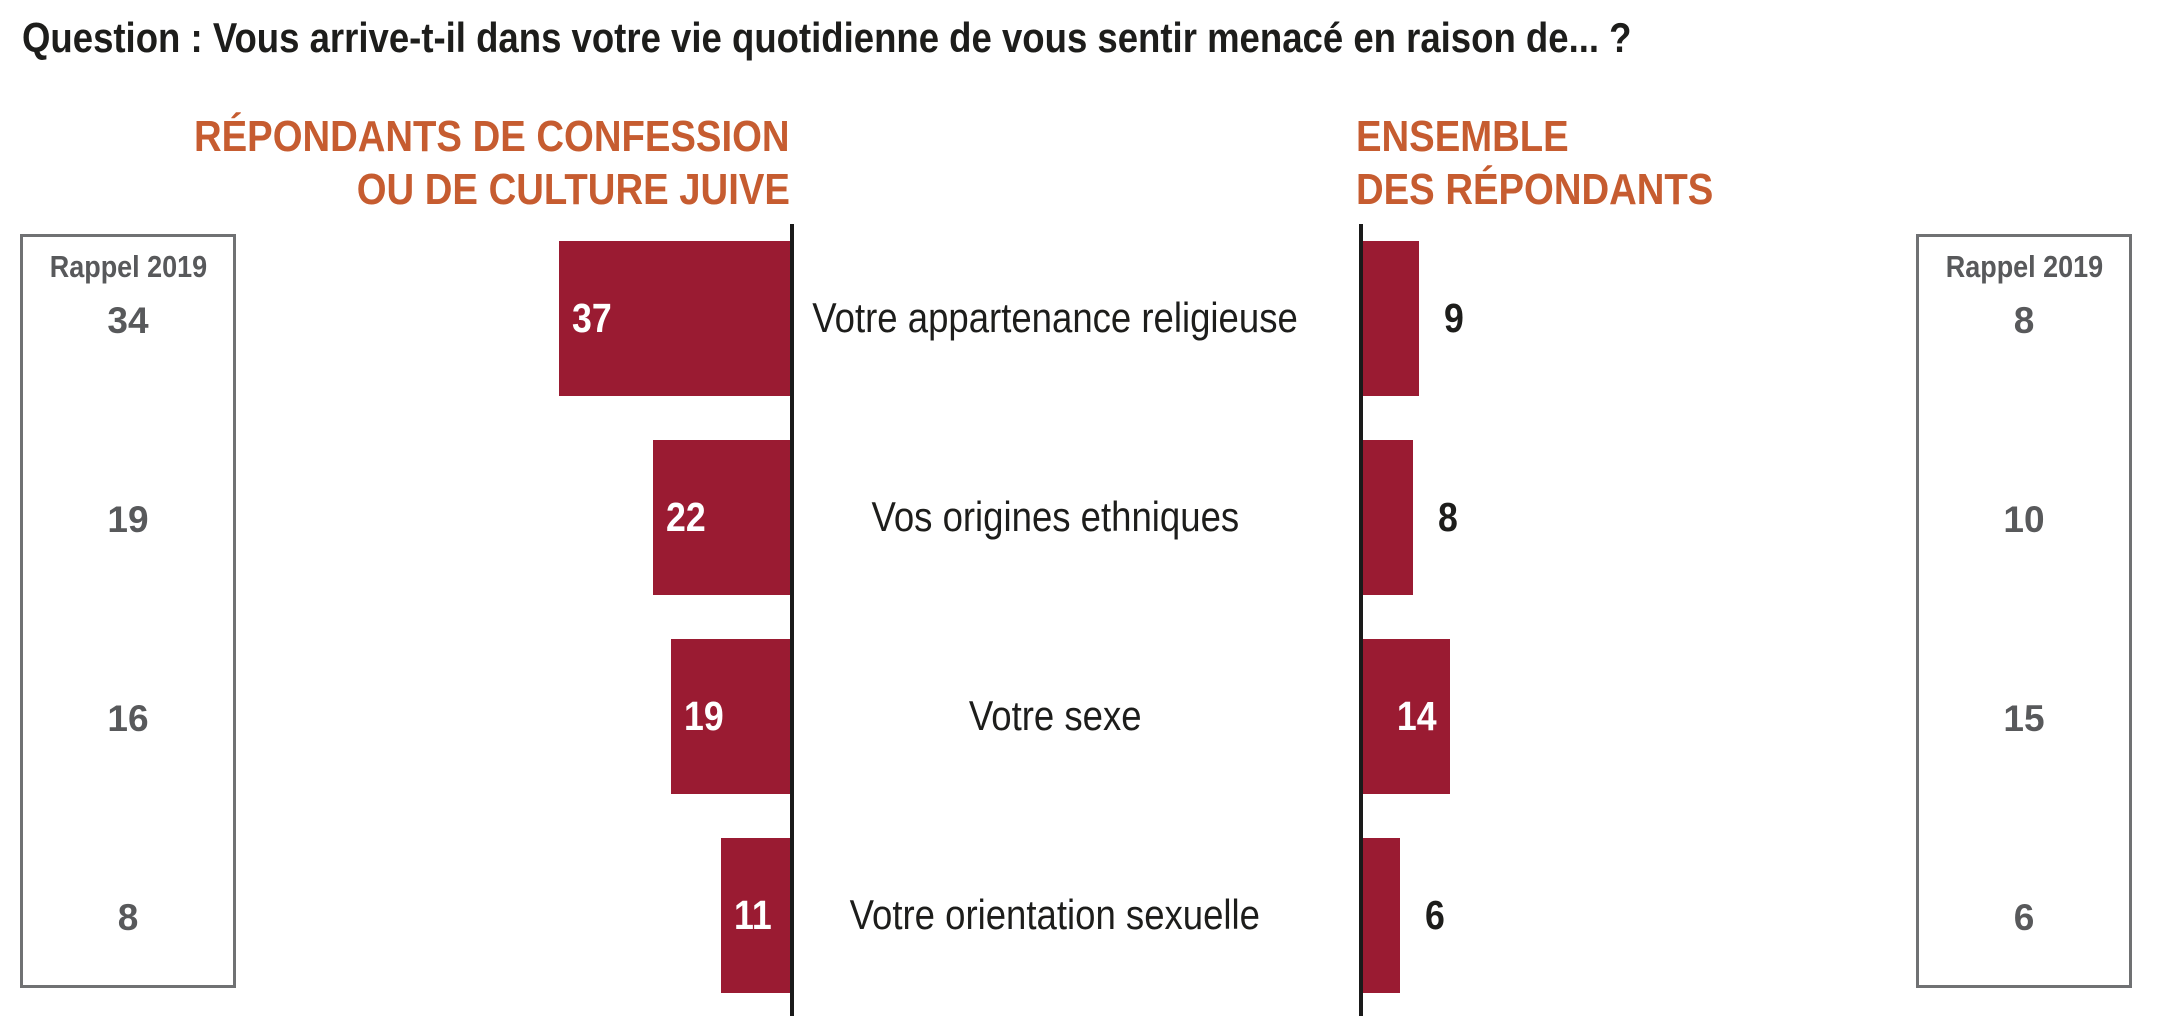 The image size is (2164, 1028). What do you see at coordinates (753, 915) in the screenshot?
I see `bar-value-label: 11` at bounding box center [753, 915].